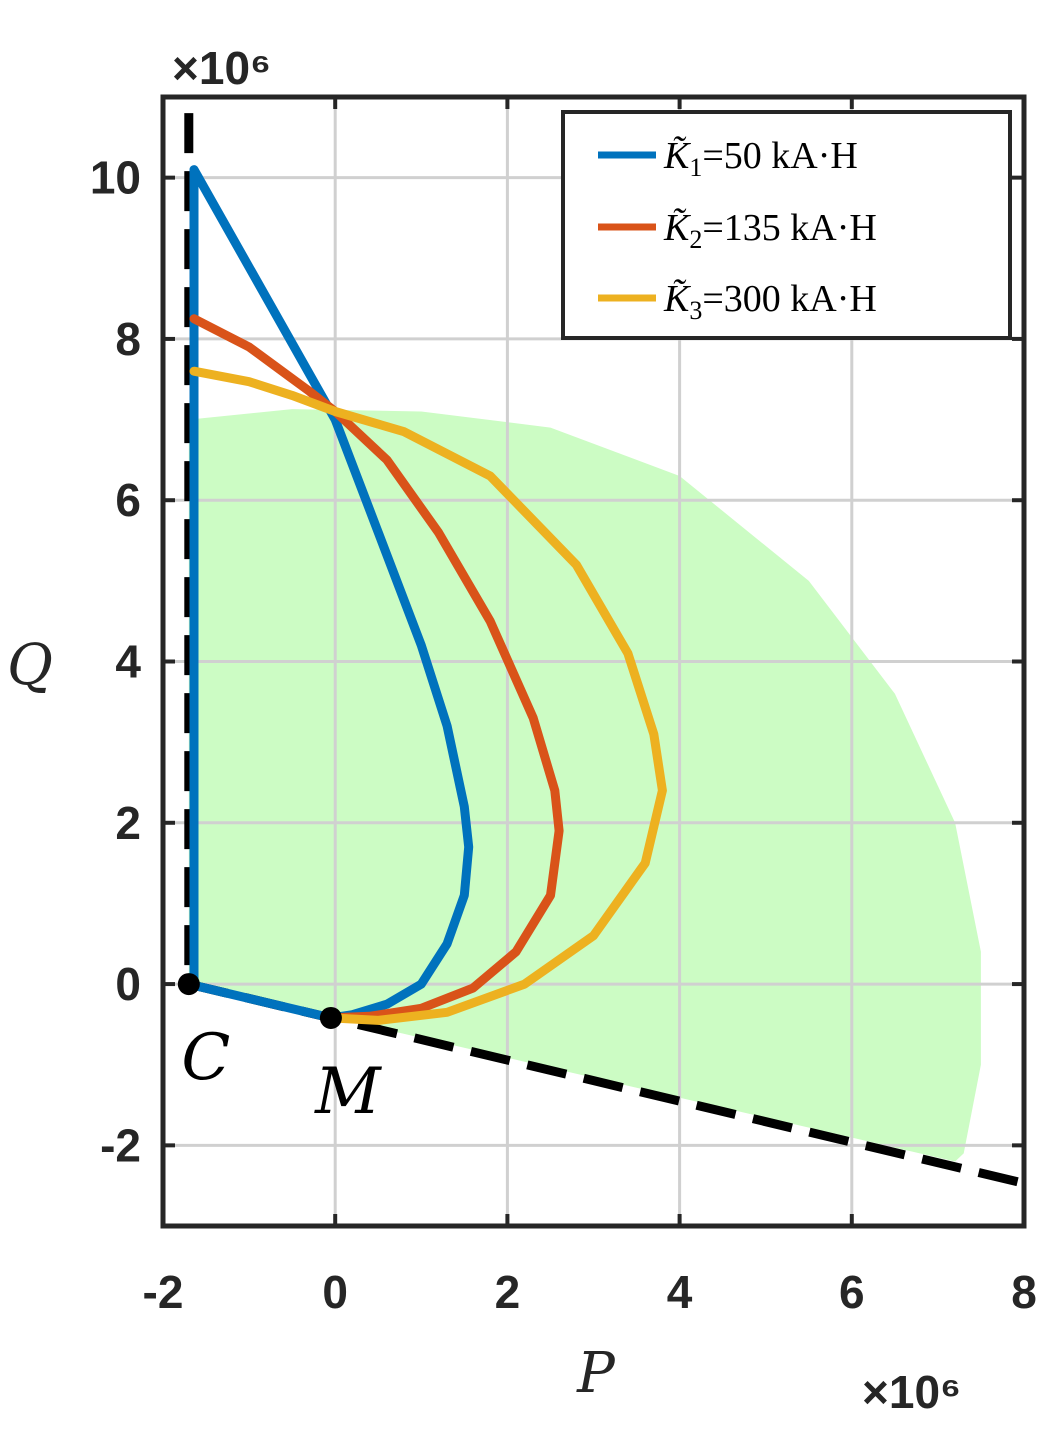 The height and width of the screenshot is (1429, 1048). I want to click on y-tick-label: 0, so click(128, 984).